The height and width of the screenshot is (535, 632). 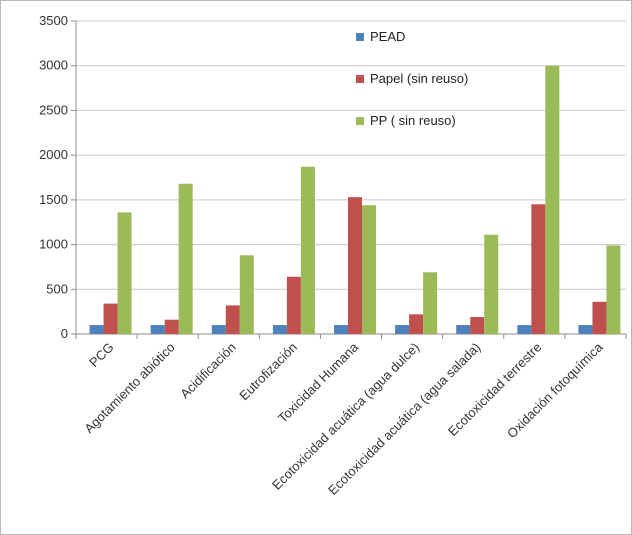 I want to click on x-tick-label: Acidificación, so click(x=208, y=371).